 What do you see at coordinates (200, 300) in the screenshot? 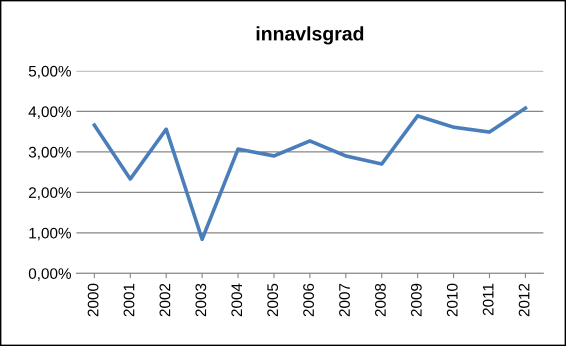
I see `x-tick-label: 2003` at bounding box center [200, 300].